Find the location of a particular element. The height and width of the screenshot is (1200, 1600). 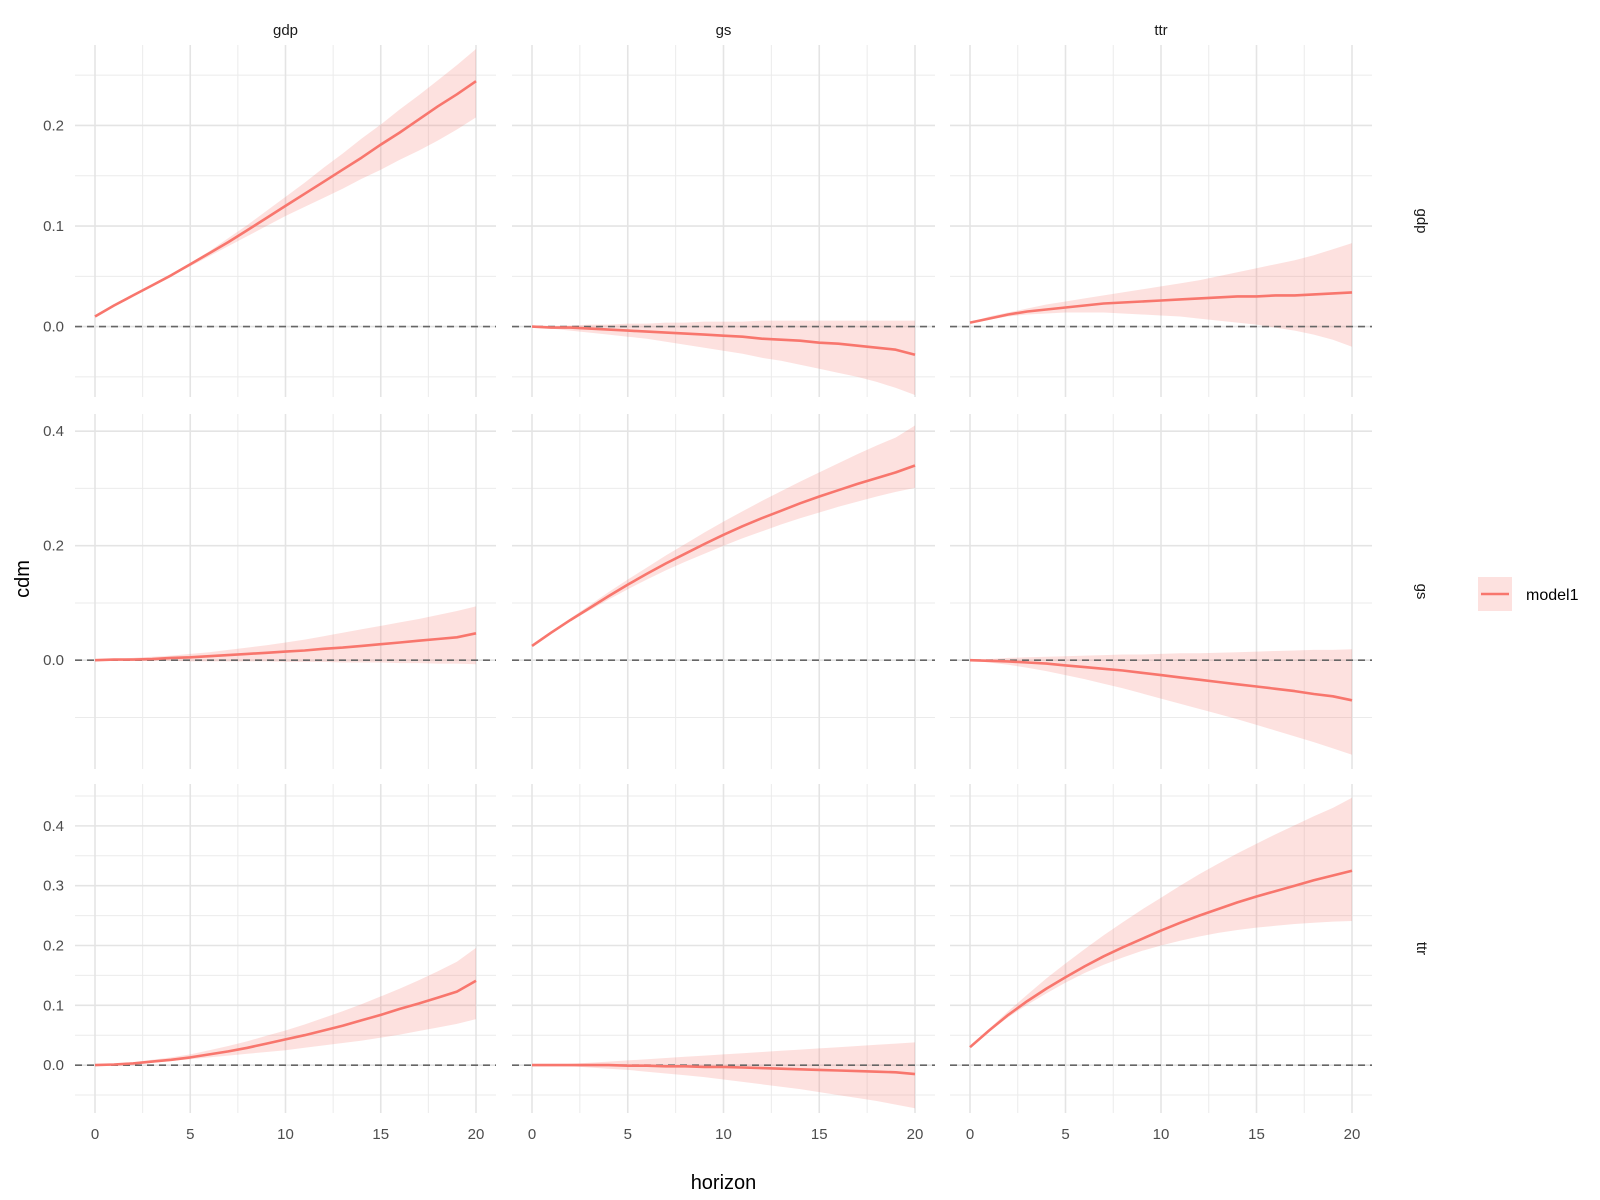

strip-label-row: gs is located at coordinates (1421, 592).